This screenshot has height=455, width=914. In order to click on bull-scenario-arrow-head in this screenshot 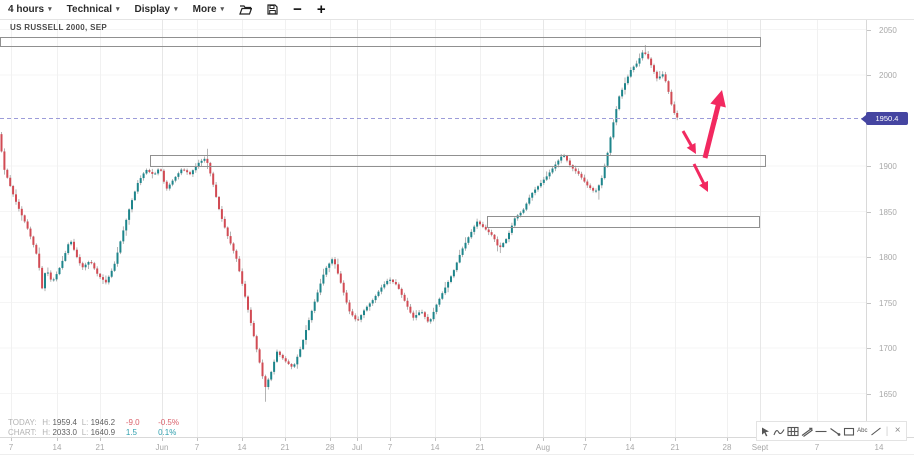, I will do `click(718, 99)`.